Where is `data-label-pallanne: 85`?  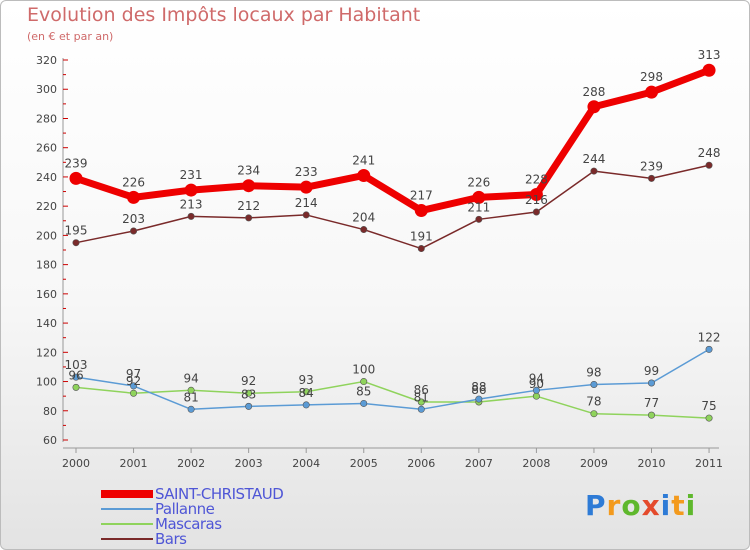
data-label-pallanne: 85 is located at coordinates (363, 391).